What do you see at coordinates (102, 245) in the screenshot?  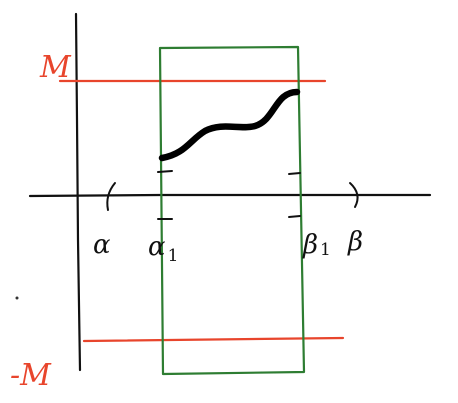 I see `alpha-label: α` at bounding box center [102, 245].